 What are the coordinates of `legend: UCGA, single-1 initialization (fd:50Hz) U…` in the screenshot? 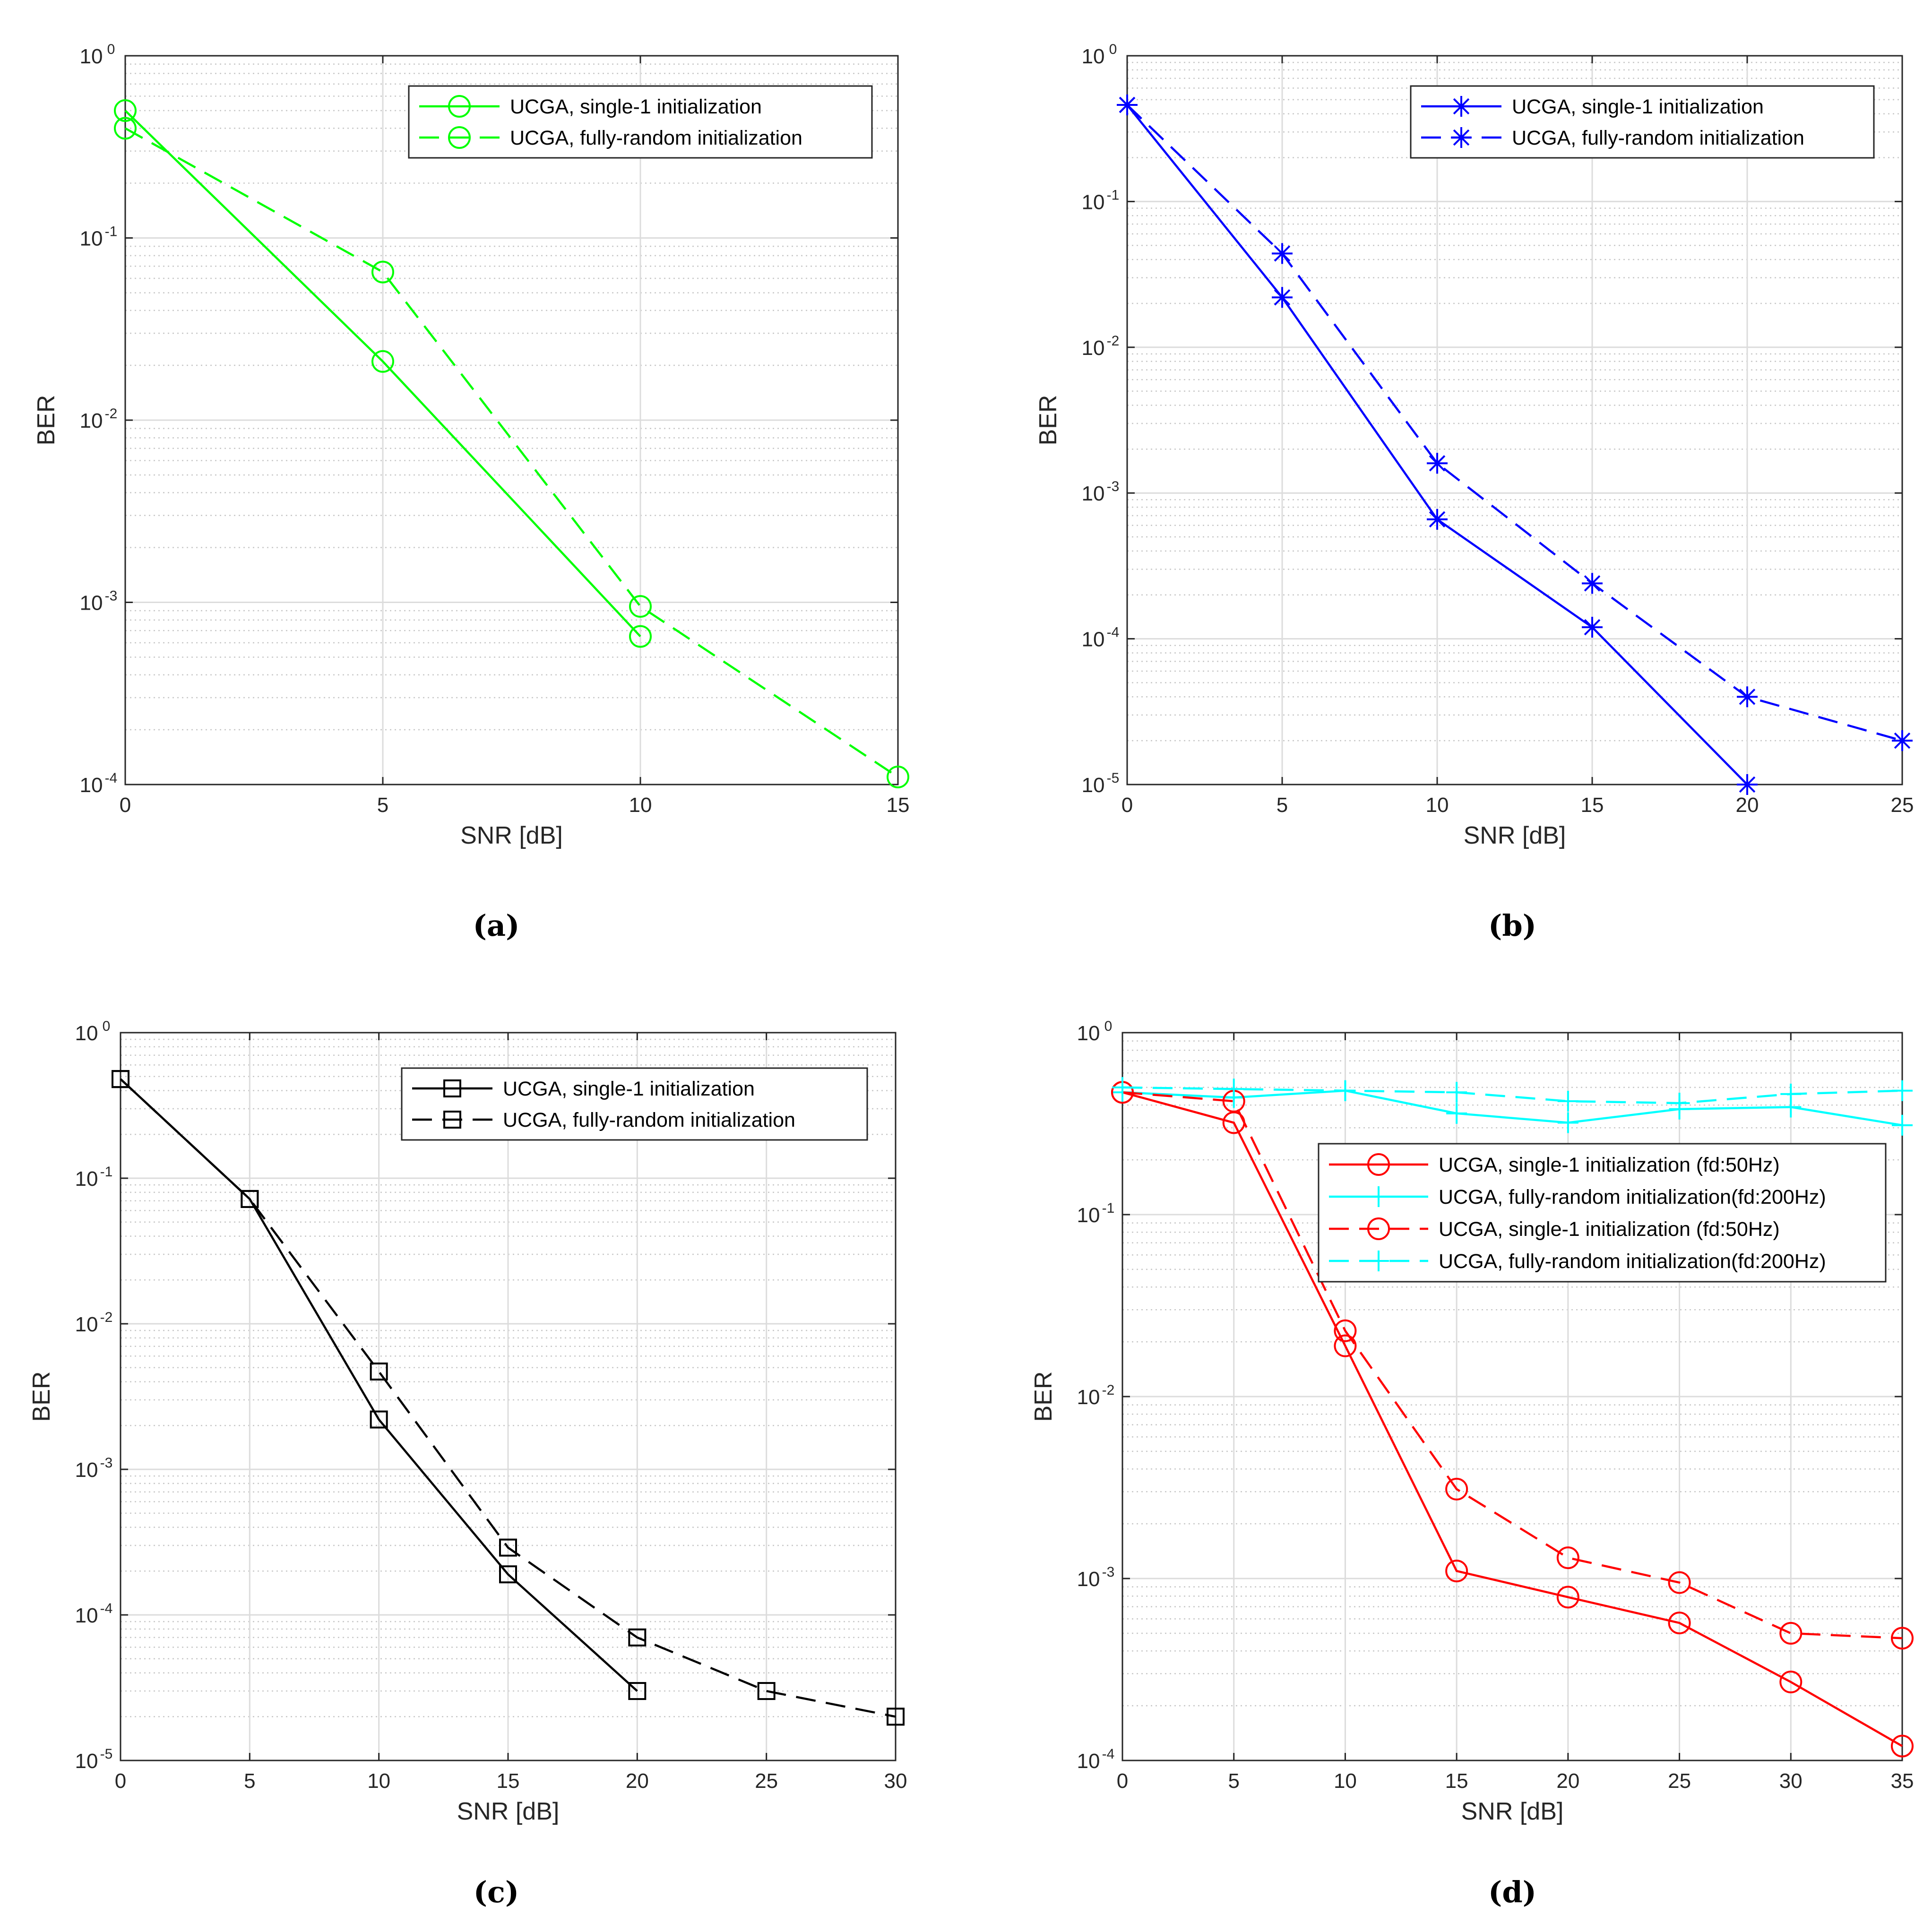 It's located at (1602, 1213).